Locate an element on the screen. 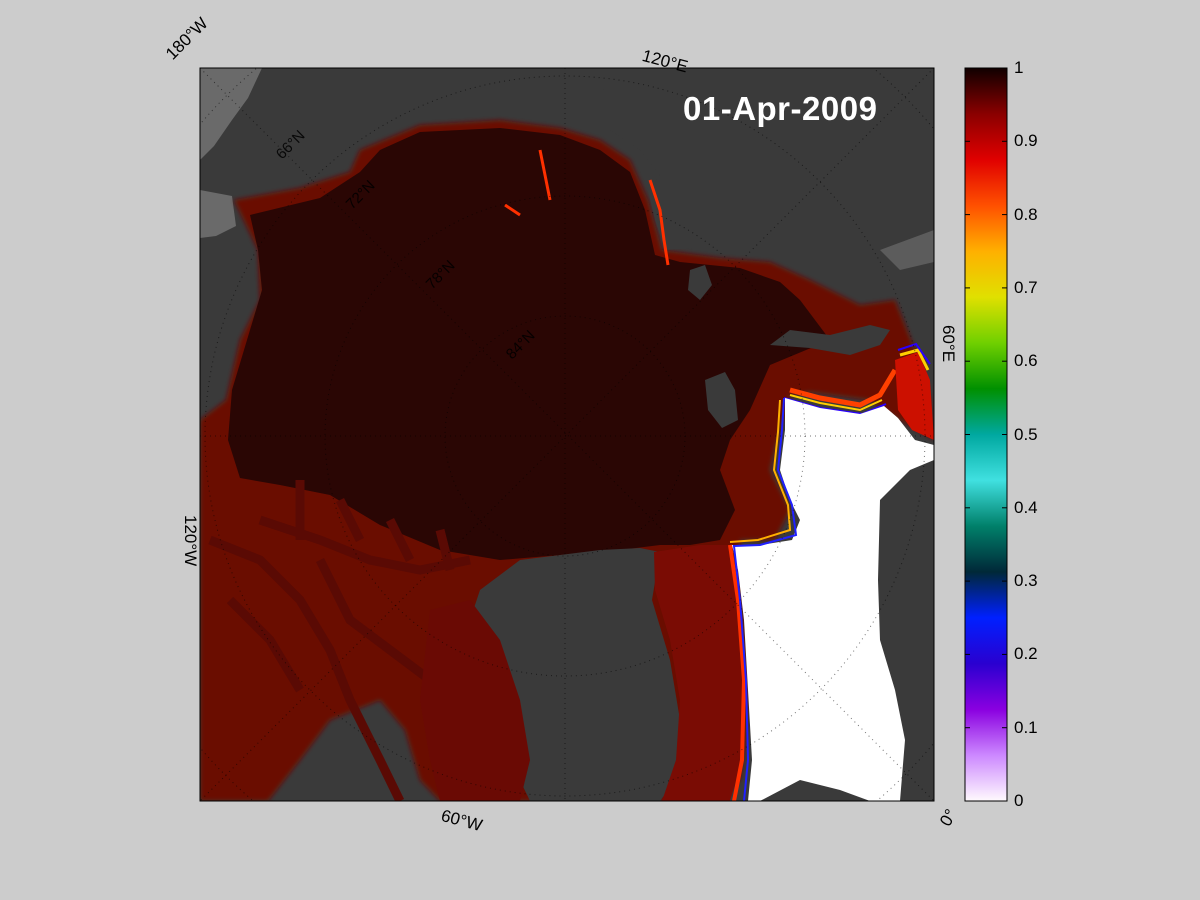 Image resolution: width=1200 pixels, height=900 pixels. colorbar-tick-label: 1 is located at coordinates (1019, 67).